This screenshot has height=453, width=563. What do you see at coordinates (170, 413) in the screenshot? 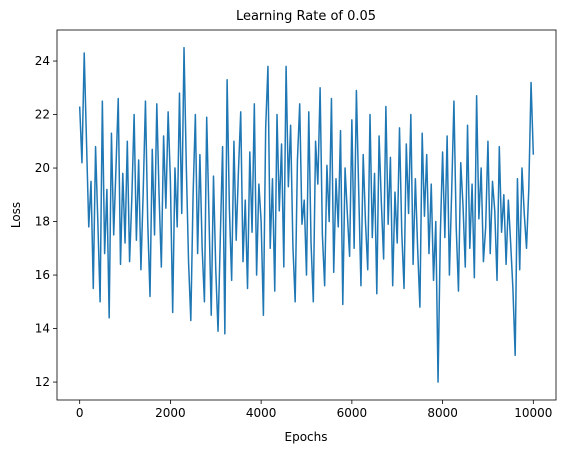
I see `x-tick-label: 2000` at bounding box center [170, 413].